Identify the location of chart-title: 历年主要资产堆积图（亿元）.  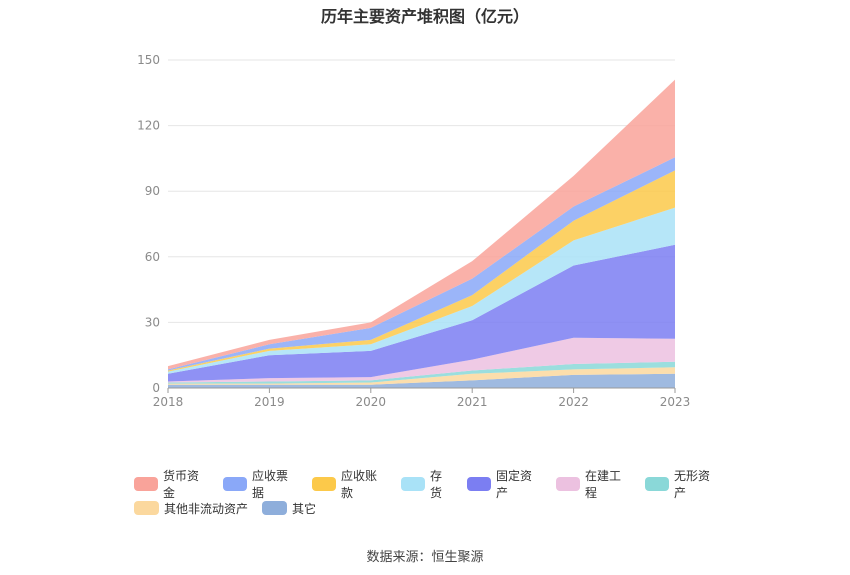
(424, 16).